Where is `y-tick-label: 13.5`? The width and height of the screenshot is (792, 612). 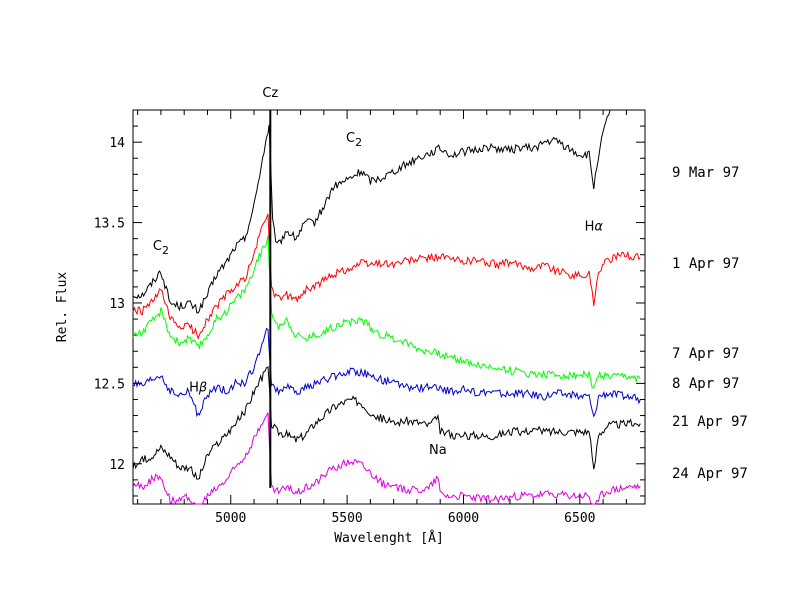
y-tick-label: 13.5 is located at coordinates (109, 224).